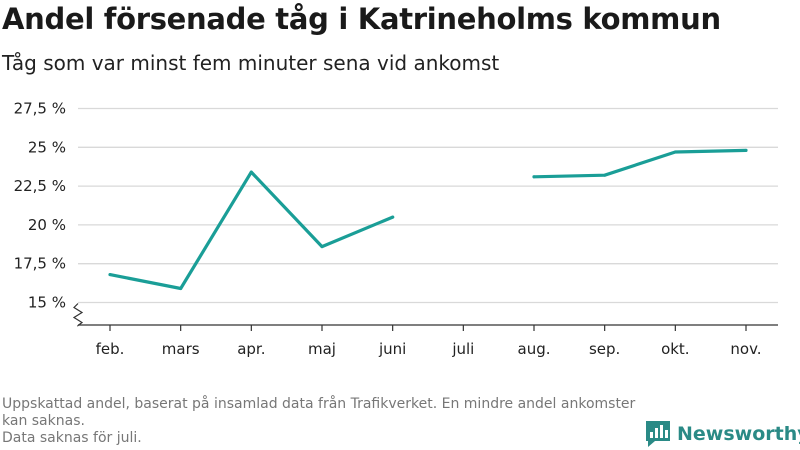 This screenshot has height=450, width=800. Describe the element at coordinates (534, 349) in the screenshot. I see `x-tick-label: aug.` at that location.